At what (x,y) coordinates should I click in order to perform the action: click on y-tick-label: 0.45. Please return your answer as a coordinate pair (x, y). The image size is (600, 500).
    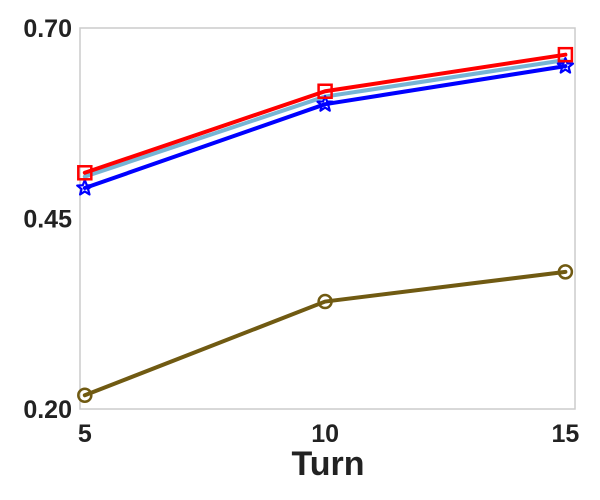
    Looking at the image, I should click on (47, 220).